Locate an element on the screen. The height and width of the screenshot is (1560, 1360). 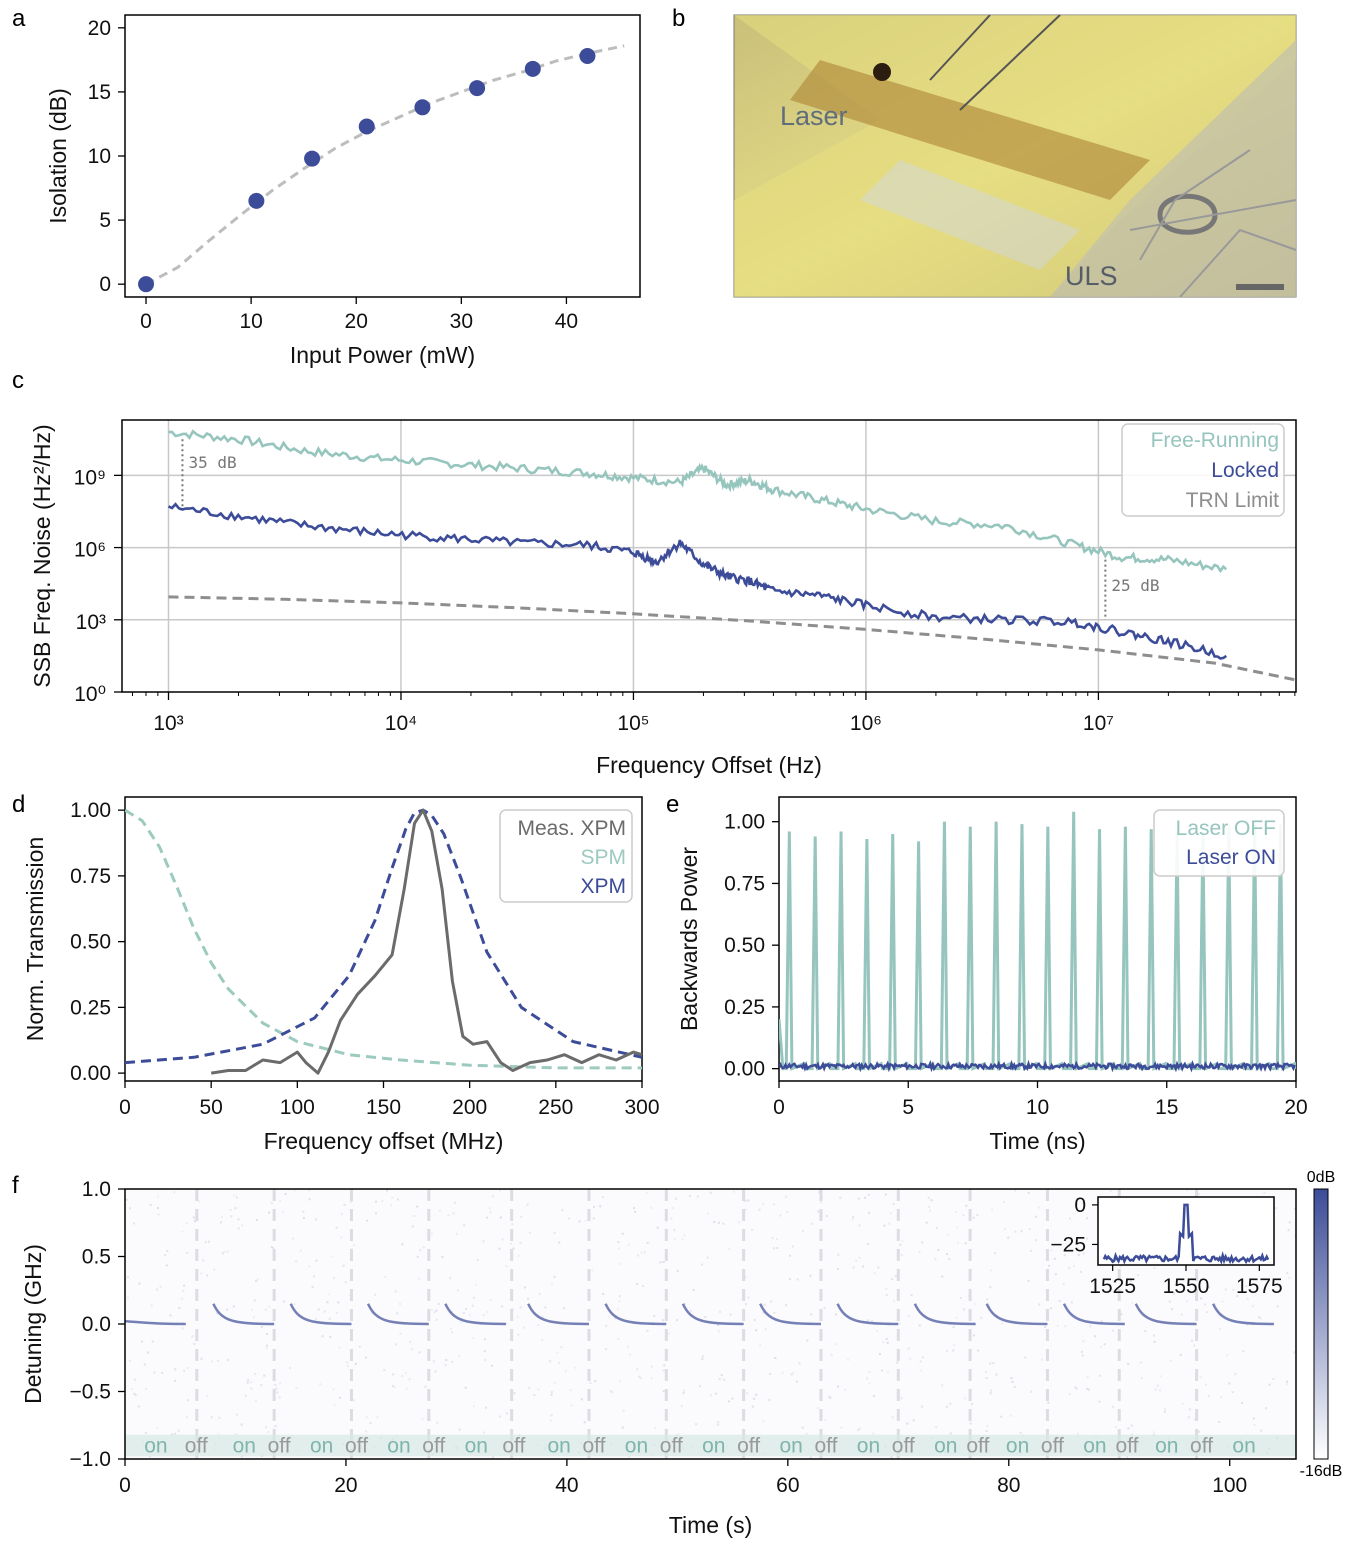
x-tick-label-d: 250 is located at coordinates (555, 1107).